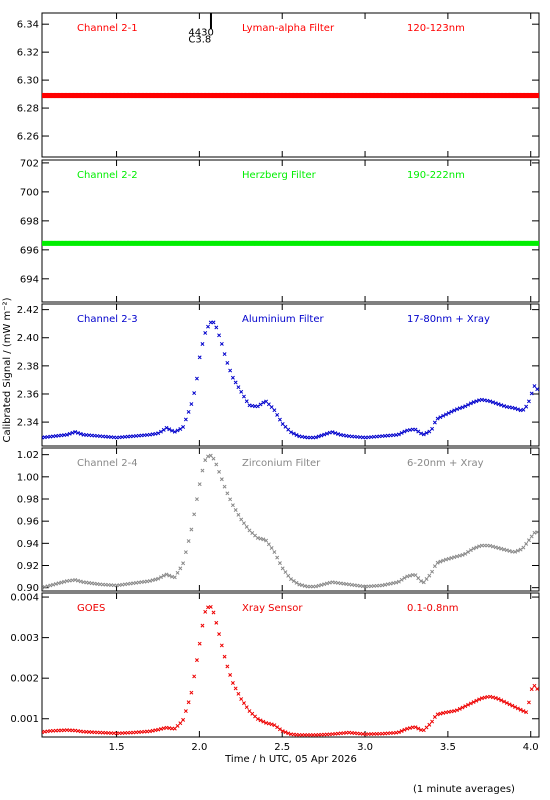 This screenshot has height=800, width=550. Describe the element at coordinates (28, 588) in the screenshot. I see `y-tick-label: 0.90` at that location.